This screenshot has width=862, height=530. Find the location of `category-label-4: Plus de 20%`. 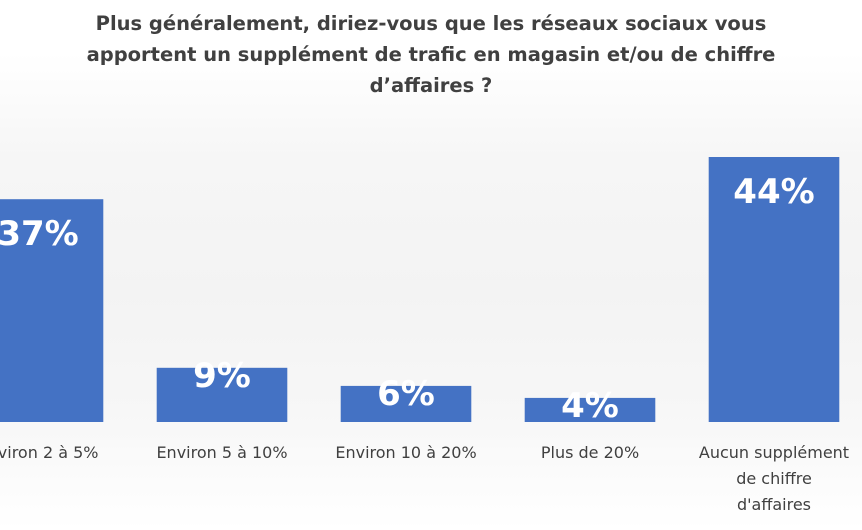

category-label-4: Plus de 20% is located at coordinates (590, 452).